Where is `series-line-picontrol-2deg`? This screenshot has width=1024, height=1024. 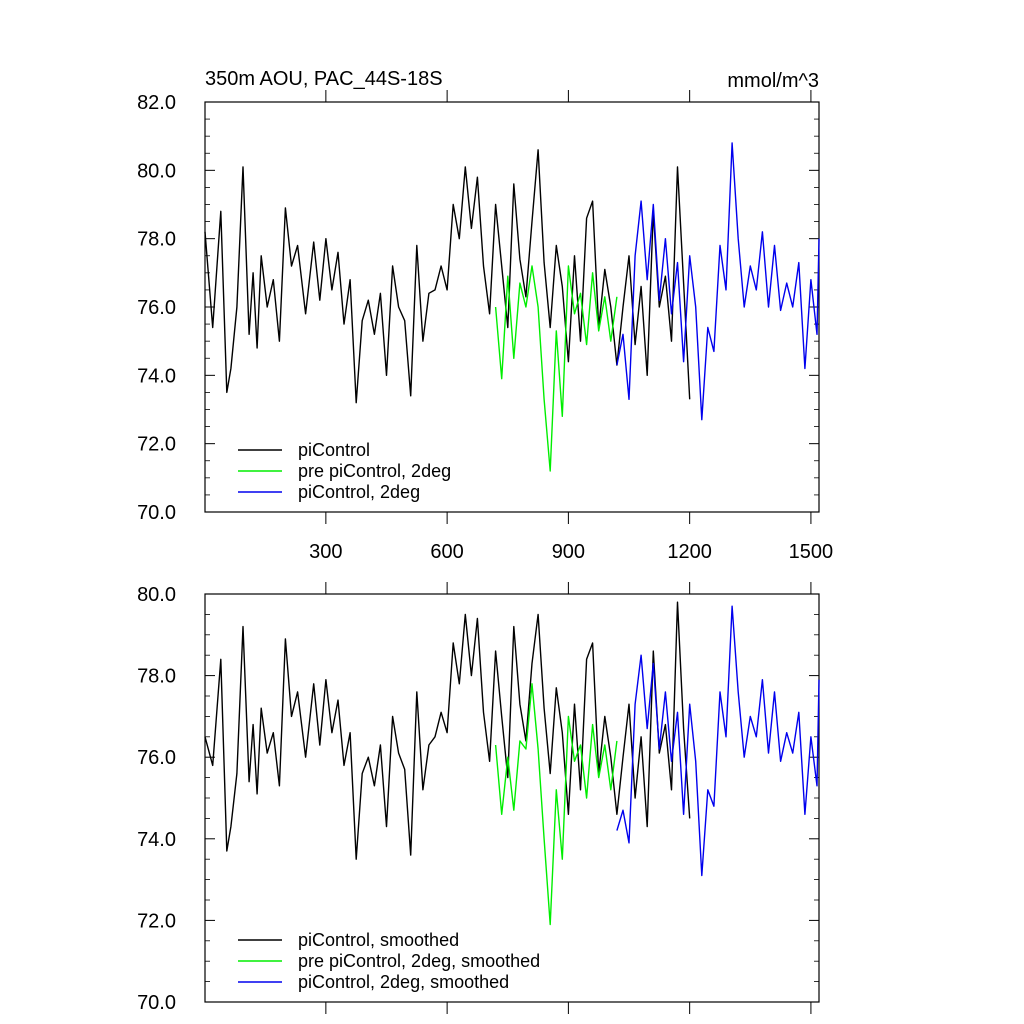 series-line-picontrol-2deg is located at coordinates (718, 281).